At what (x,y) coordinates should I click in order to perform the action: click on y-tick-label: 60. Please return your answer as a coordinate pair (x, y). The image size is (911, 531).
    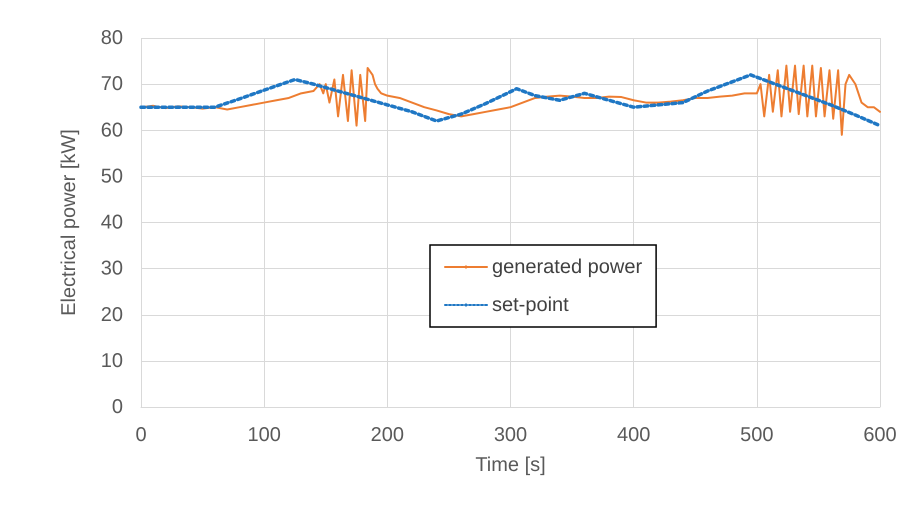
    Looking at the image, I should click on (111, 130).